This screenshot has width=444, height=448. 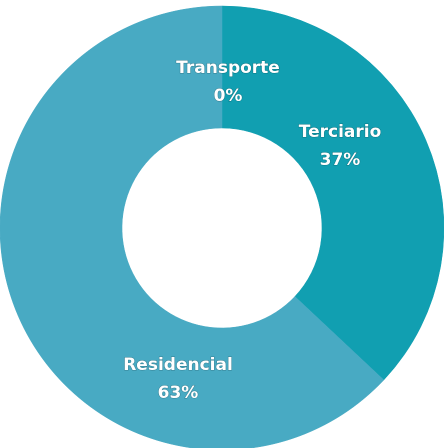 I want to click on slice-label: Transporte, so click(x=228, y=68).